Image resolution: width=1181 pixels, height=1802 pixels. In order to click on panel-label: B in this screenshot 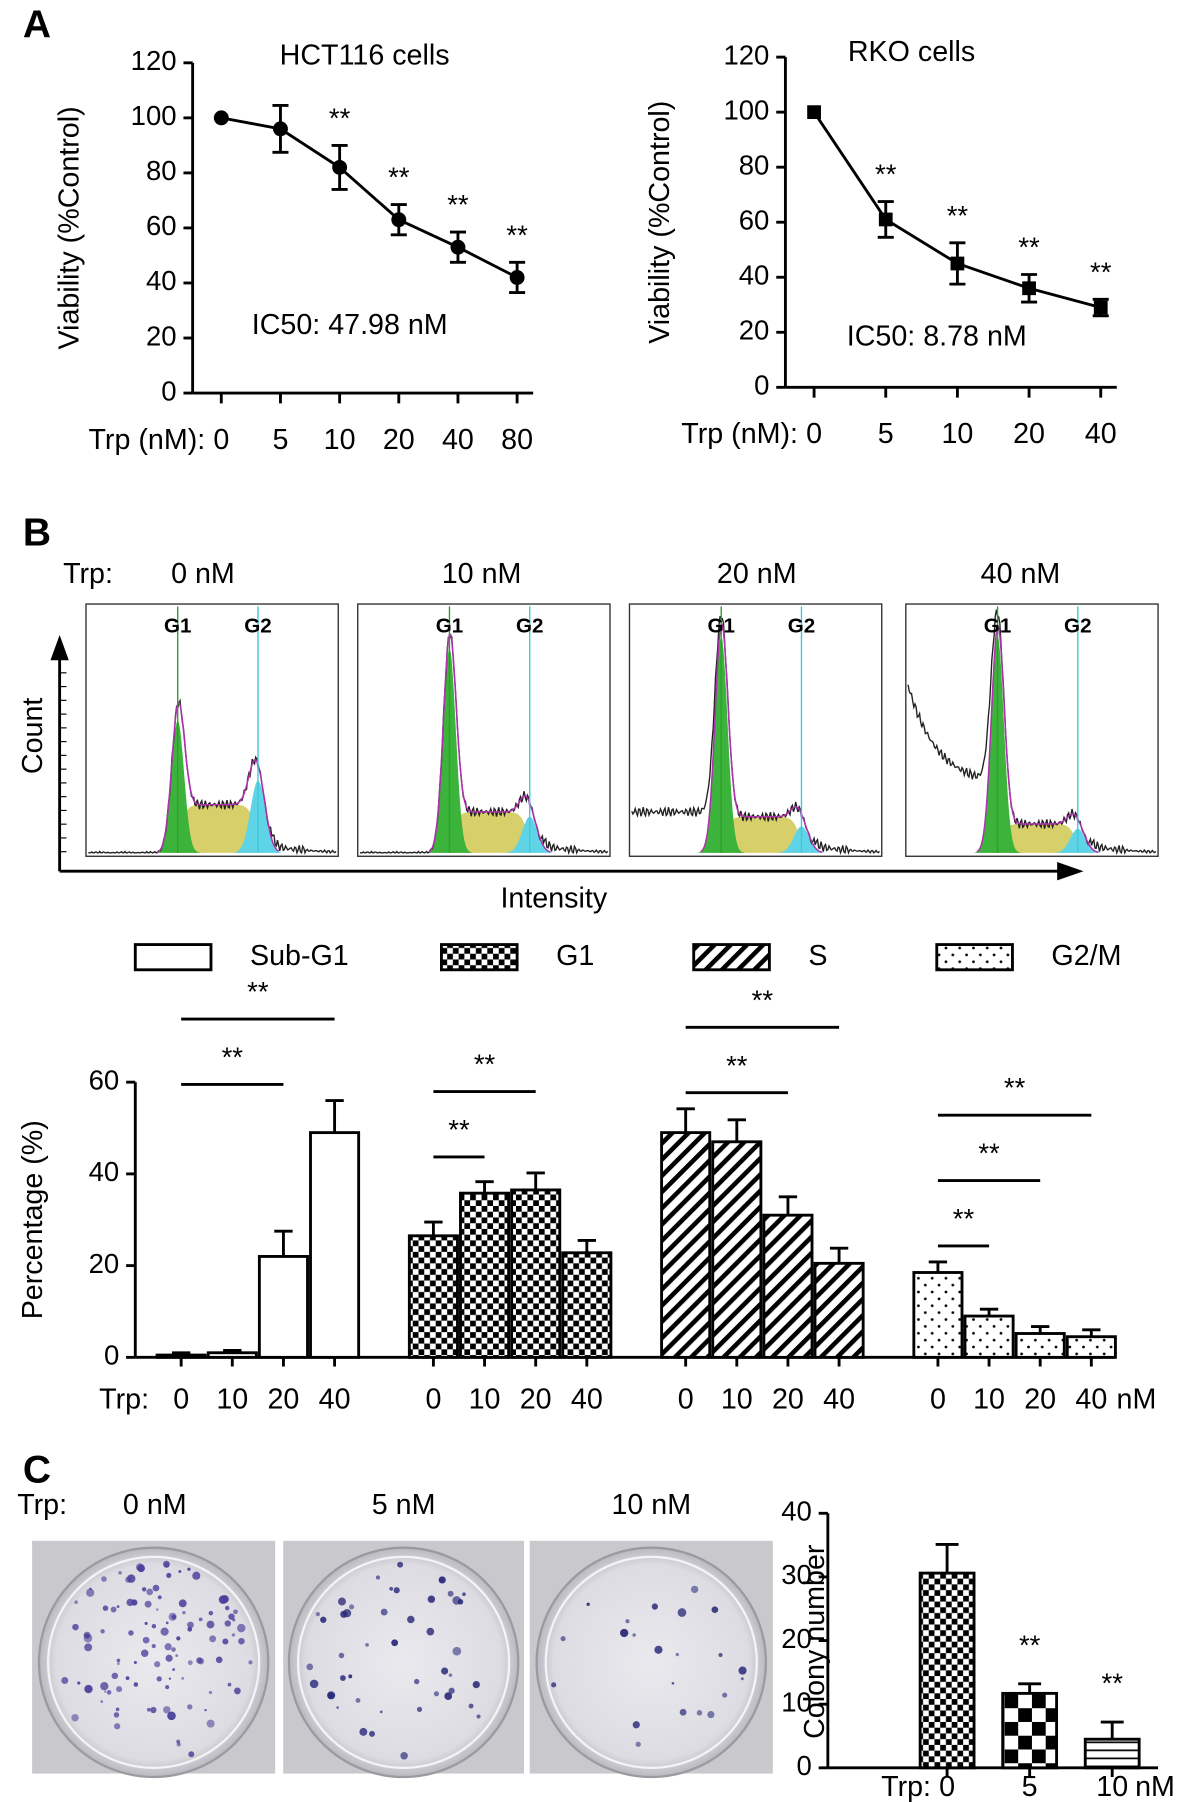, I will do `click(37, 533)`.